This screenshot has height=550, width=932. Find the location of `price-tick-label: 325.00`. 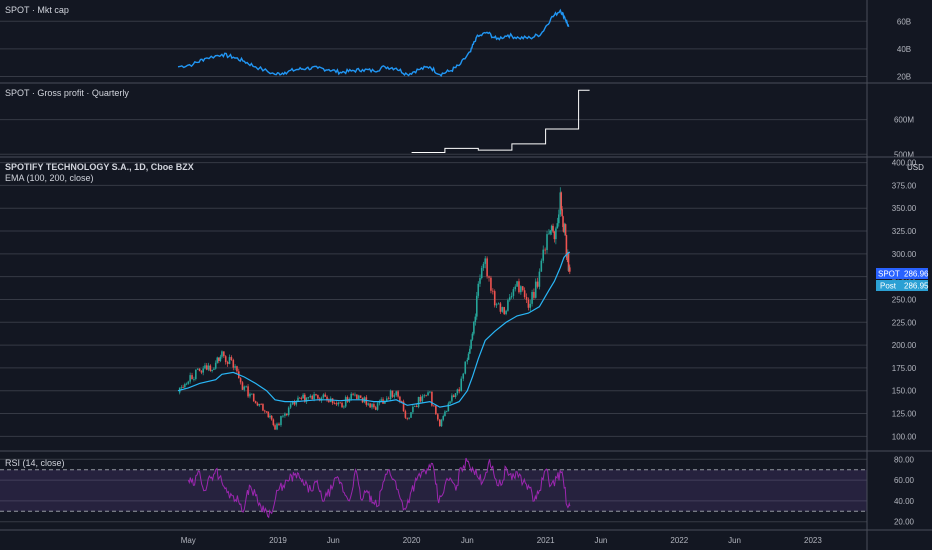

price-tick-label: 325.00 is located at coordinates (904, 231).